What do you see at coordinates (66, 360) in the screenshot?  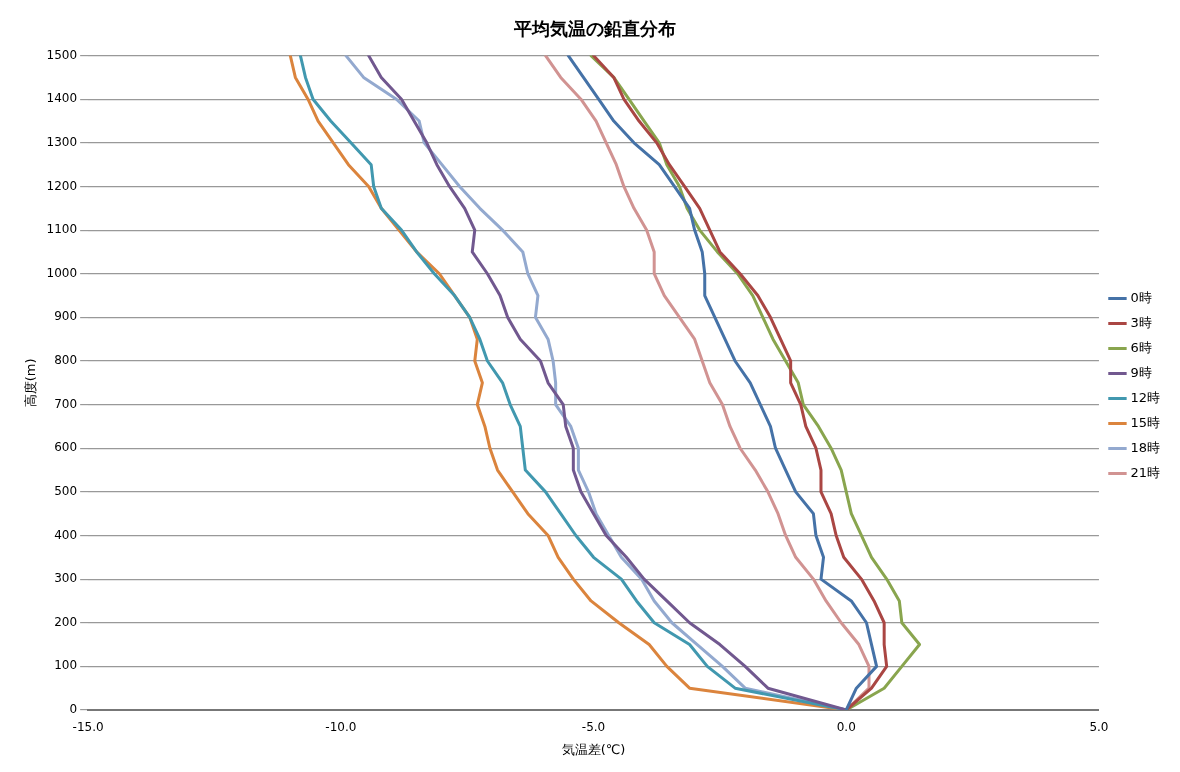 I see `y-tick-label: 800` at bounding box center [66, 360].